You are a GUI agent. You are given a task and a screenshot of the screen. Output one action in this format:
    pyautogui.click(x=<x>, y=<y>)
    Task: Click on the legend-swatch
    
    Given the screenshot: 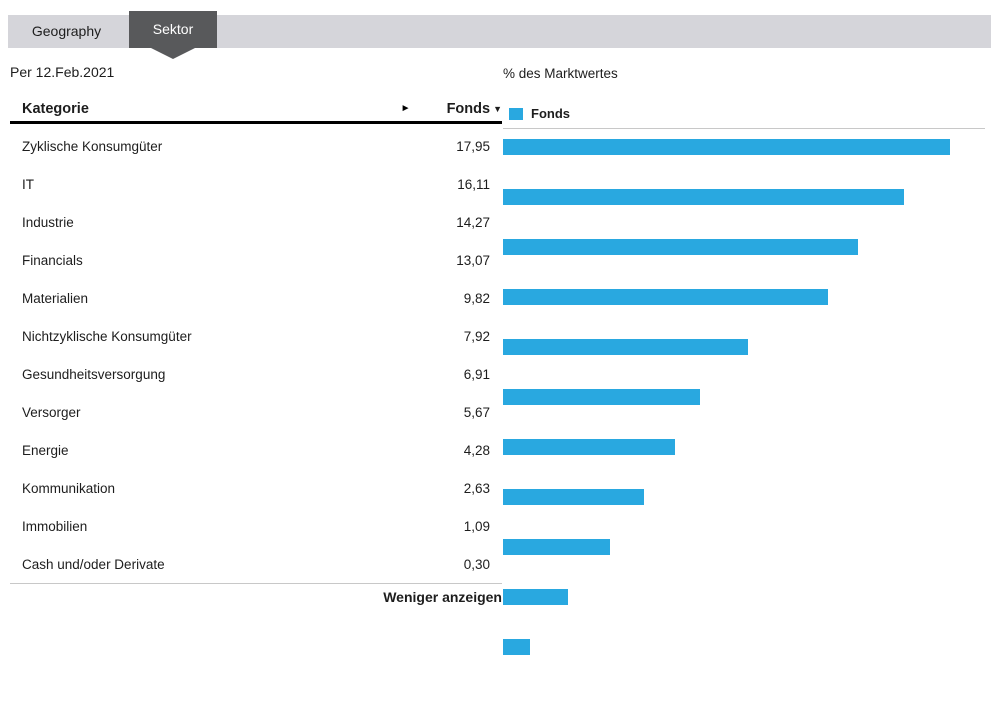 What is the action you would take?
    pyautogui.click(x=516, y=113)
    